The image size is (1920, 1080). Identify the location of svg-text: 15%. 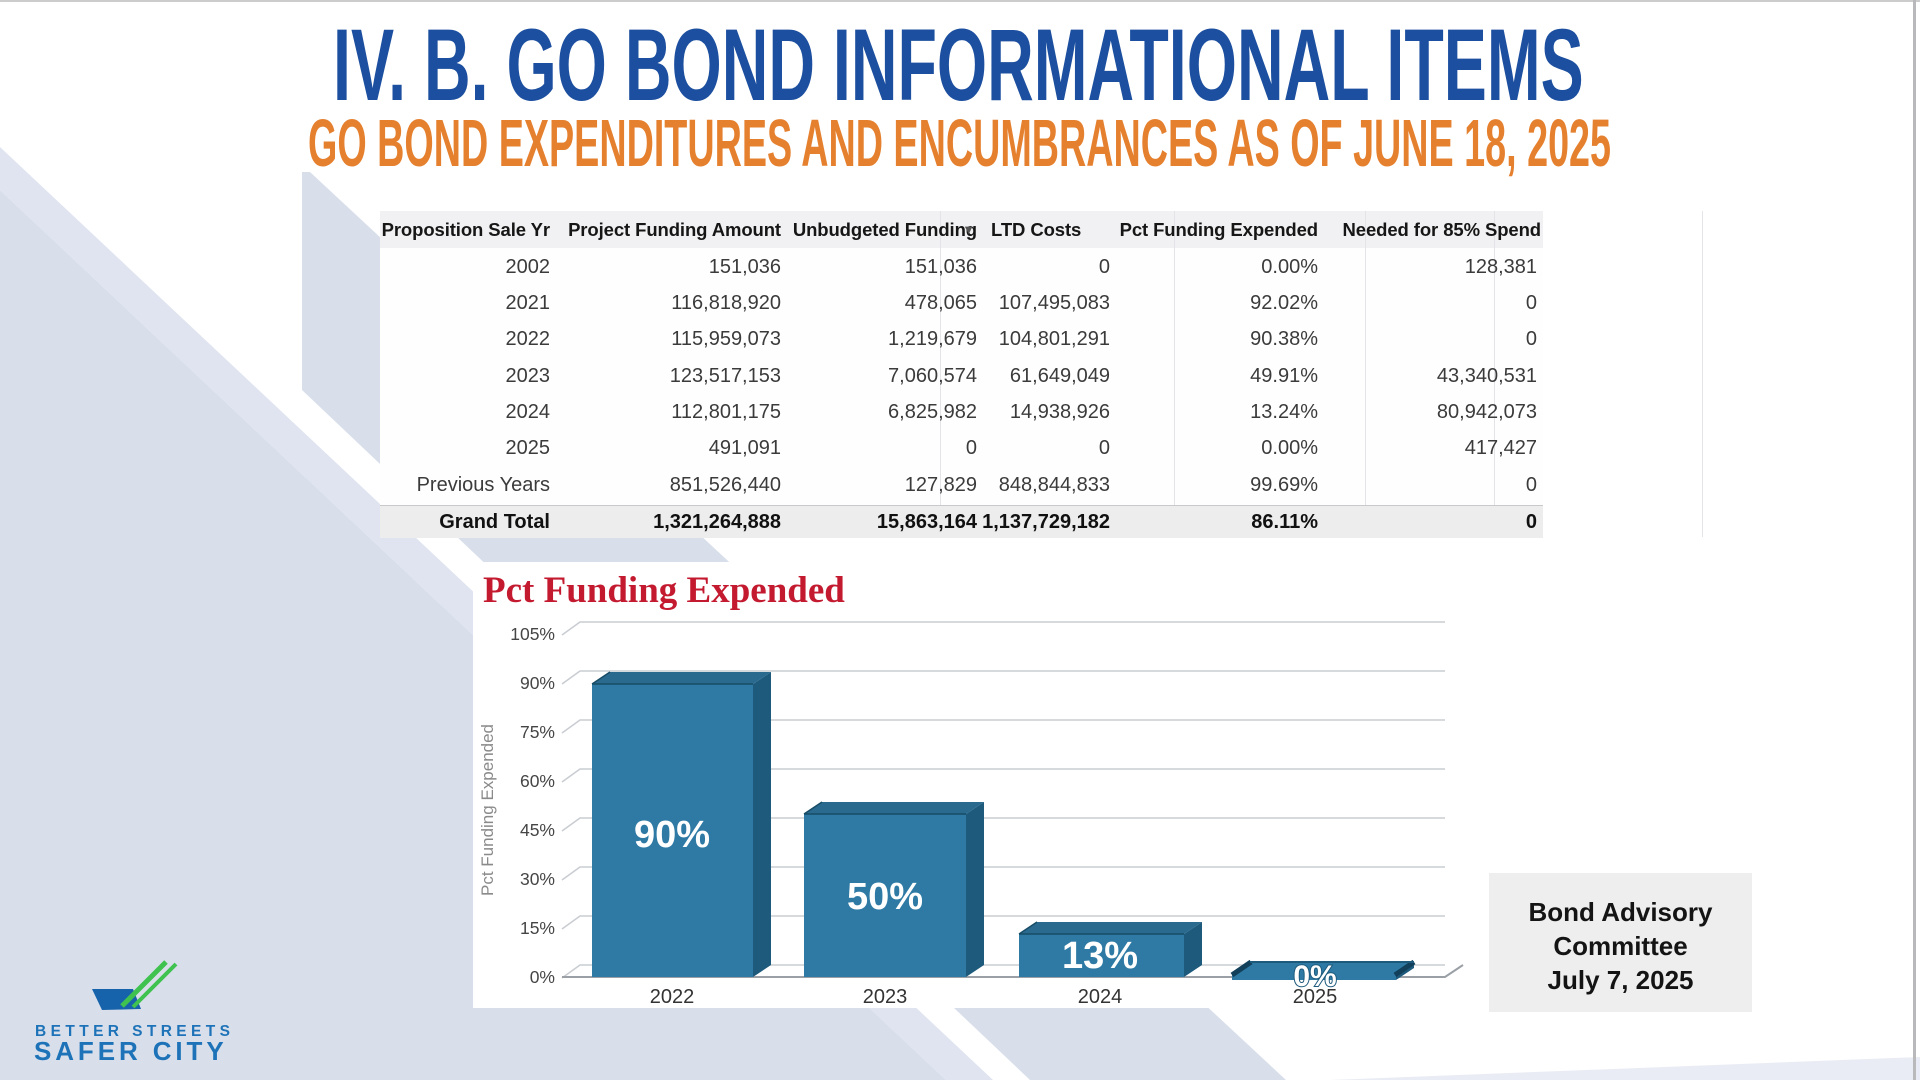
(537, 928).